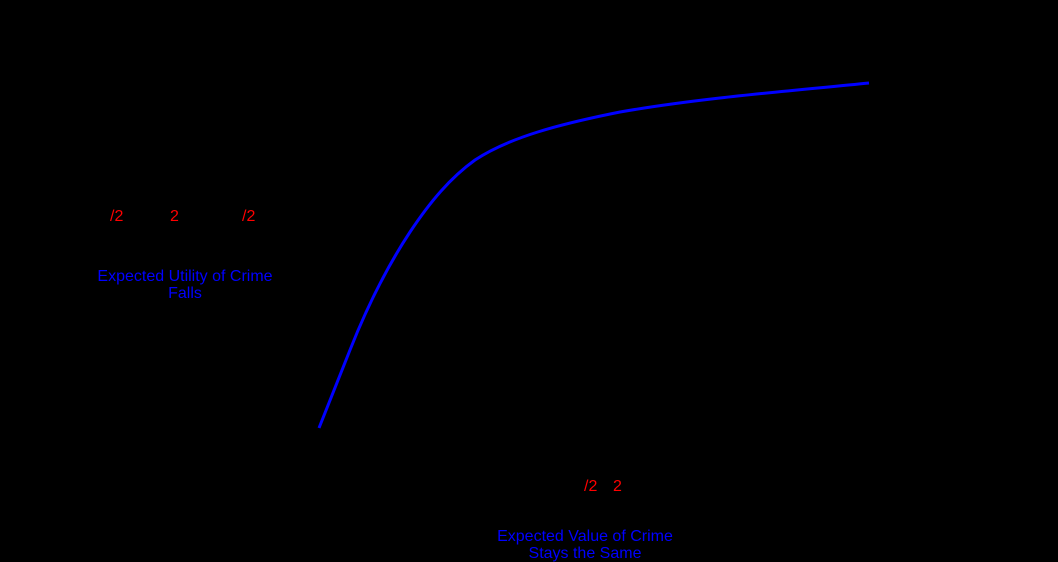 The width and height of the screenshot is (1058, 562). What do you see at coordinates (585, 536) in the screenshot?
I see `expected-value-caption-line1: Expected Value of Crime` at bounding box center [585, 536].